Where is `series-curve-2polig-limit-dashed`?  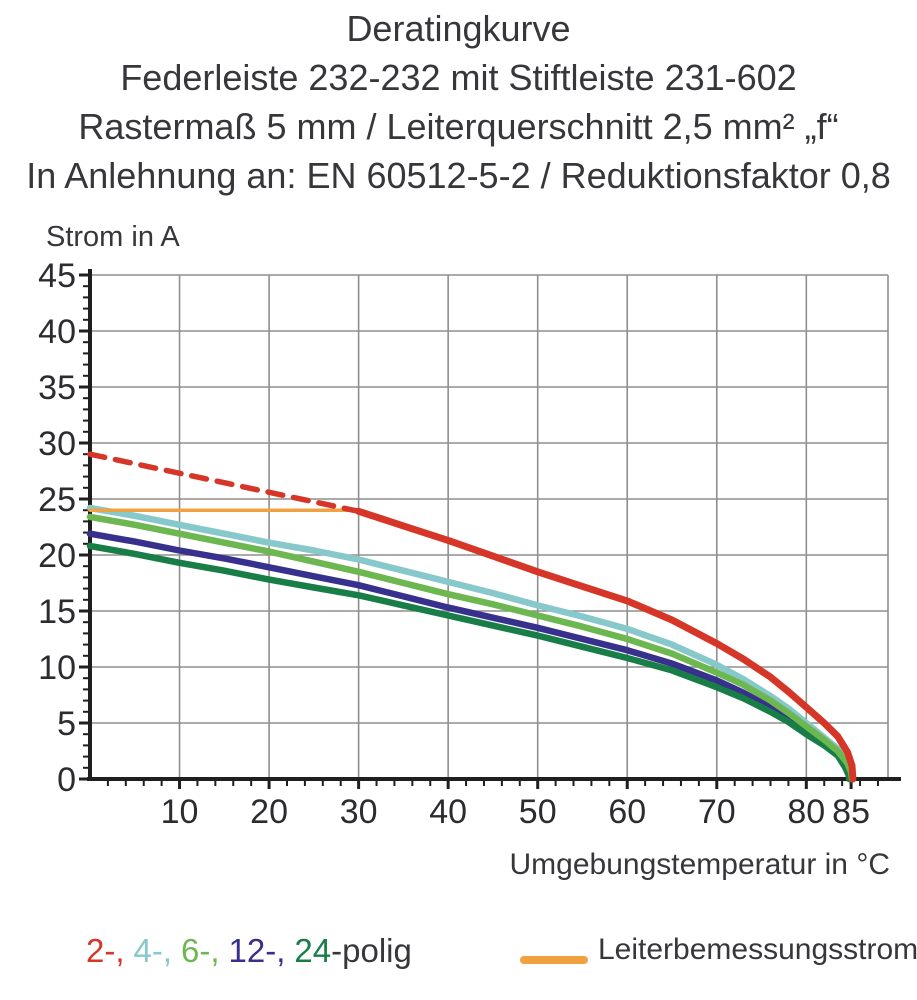 series-curve-2polig-limit-dashed is located at coordinates (224, 483).